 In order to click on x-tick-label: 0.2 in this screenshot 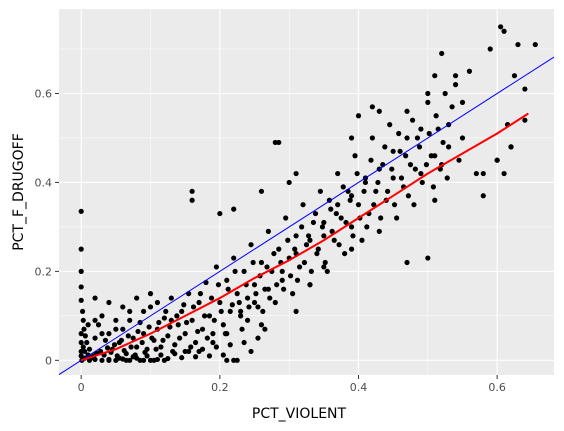, I will do `click(220, 387)`.